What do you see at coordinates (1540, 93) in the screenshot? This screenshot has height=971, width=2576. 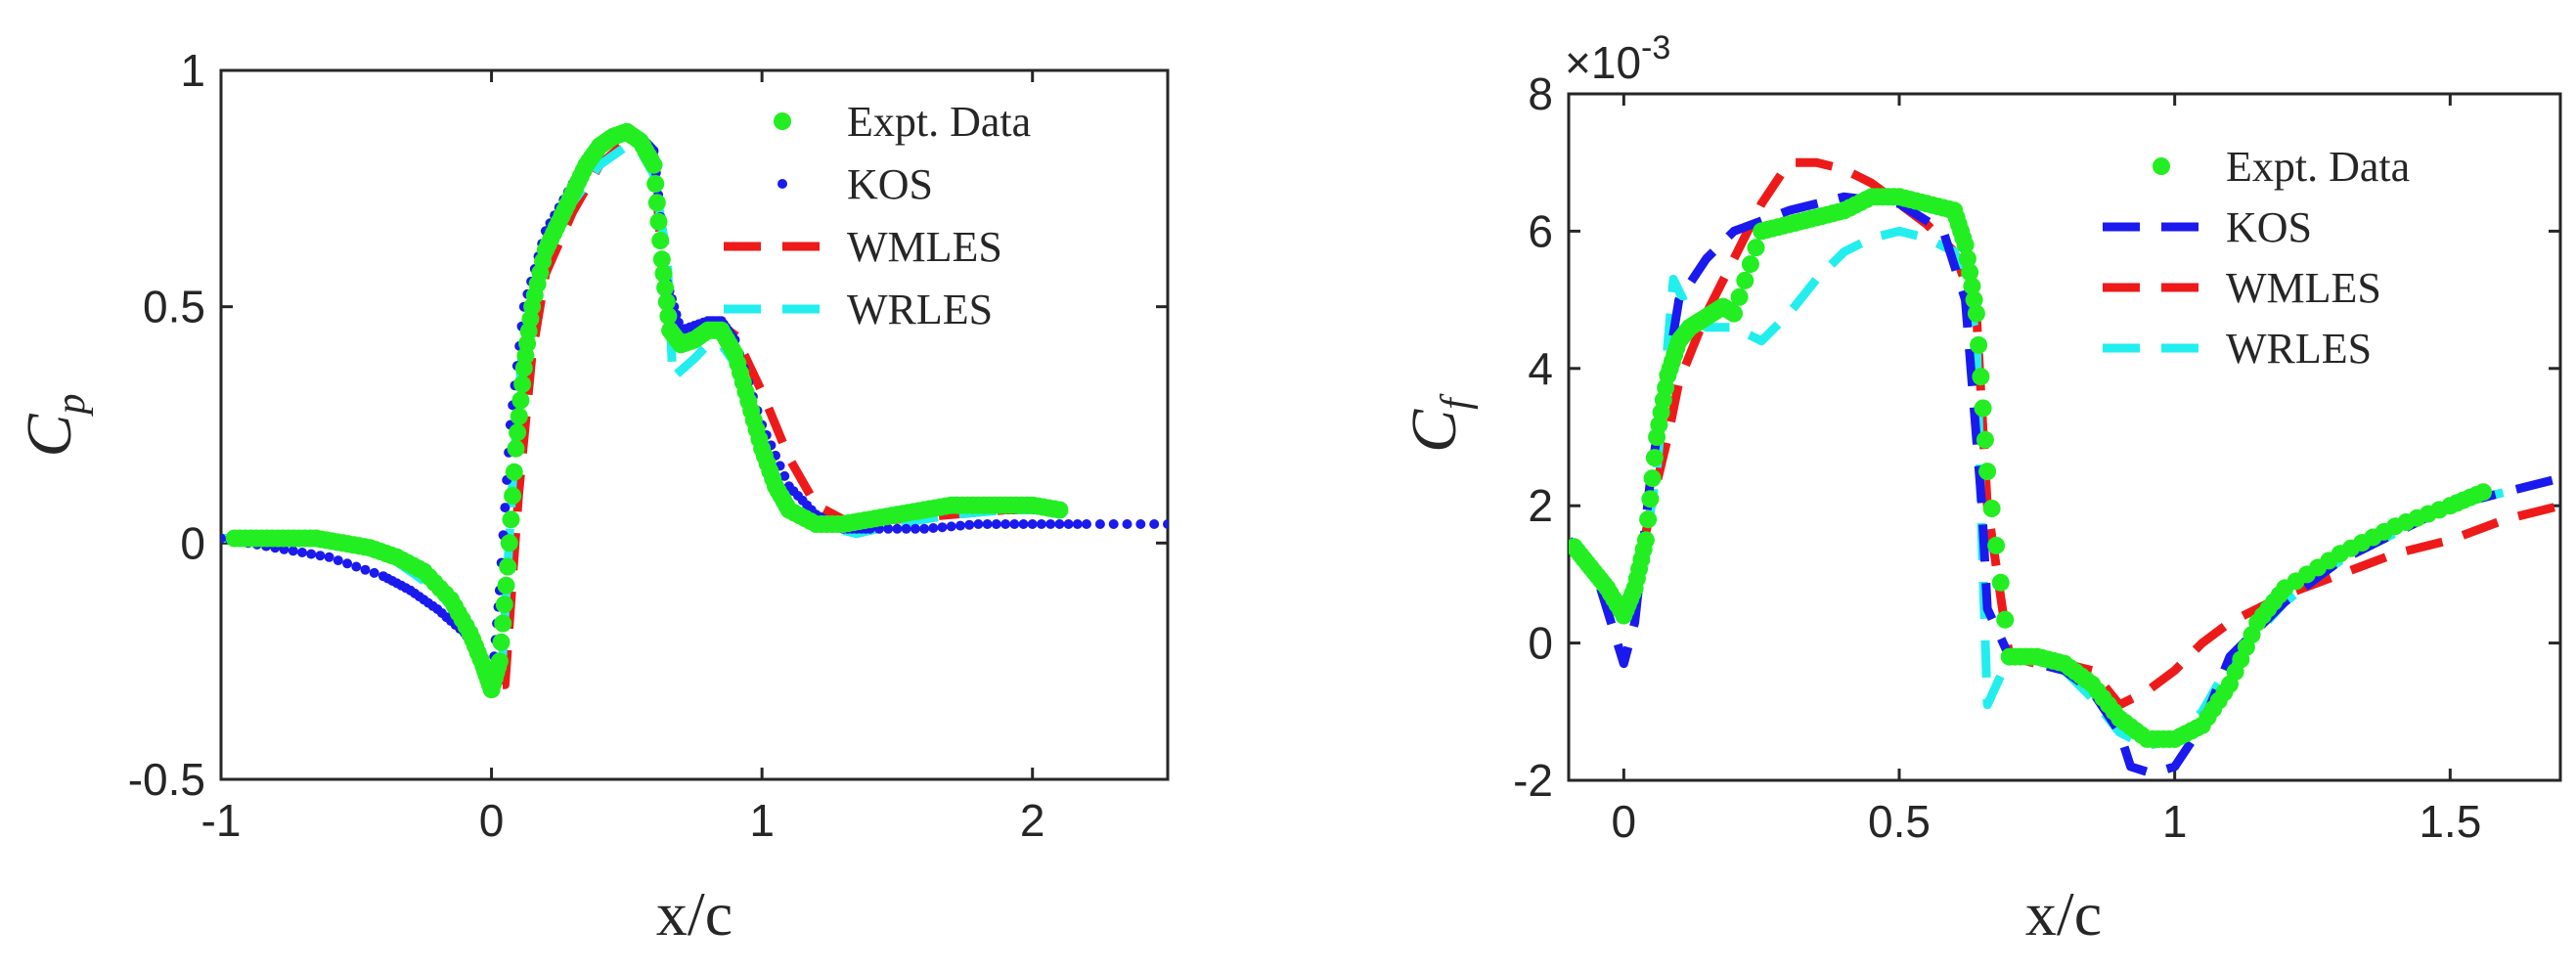 I see `cf-y-tick-label: 8` at bounding box center [1540, 93].